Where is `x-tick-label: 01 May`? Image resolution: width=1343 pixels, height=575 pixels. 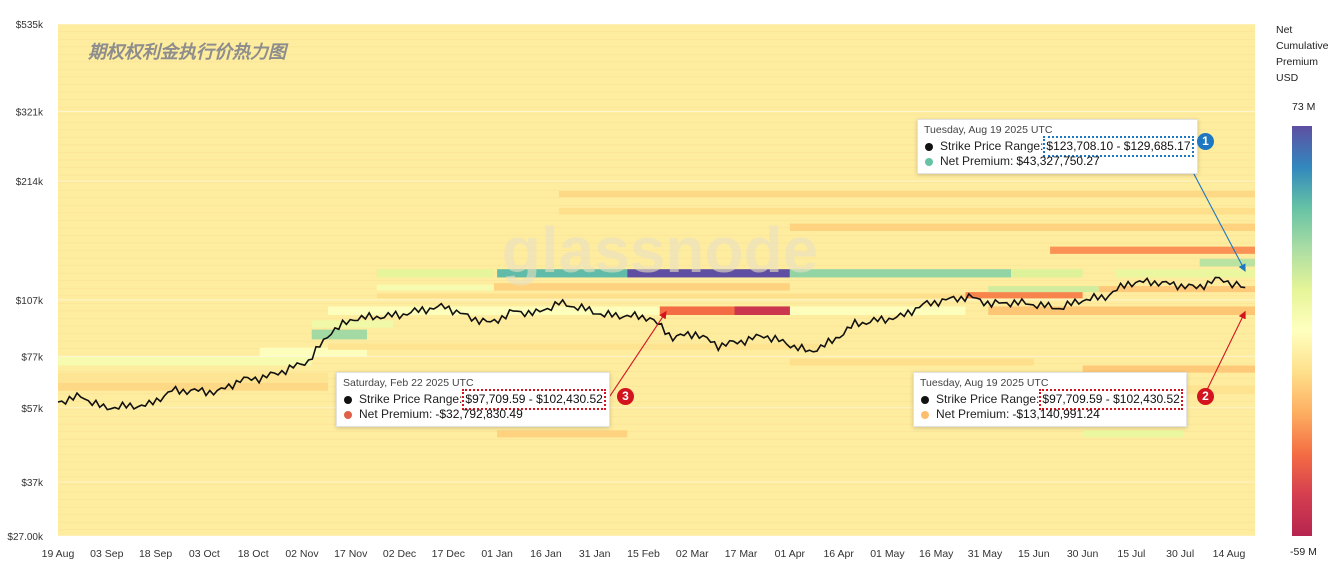
x-tick-label: 01 May is located at coordinates (887, 554).